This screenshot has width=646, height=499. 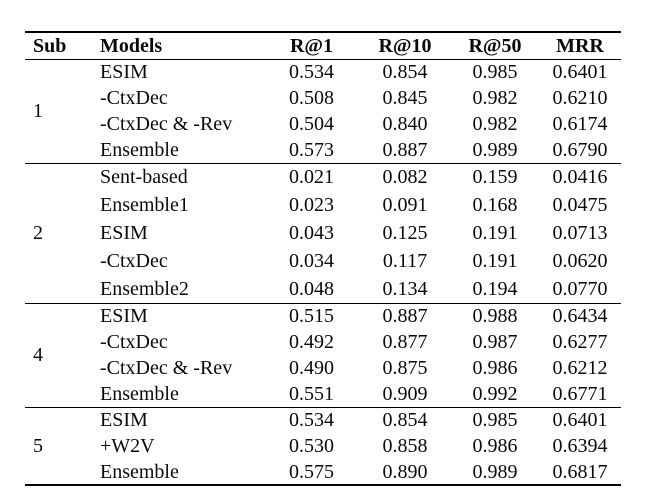 What do you see at coordinates (580, 233) in the screenshot?
I see `mrr-value: 0.0713` at bounding box center [580, 233].